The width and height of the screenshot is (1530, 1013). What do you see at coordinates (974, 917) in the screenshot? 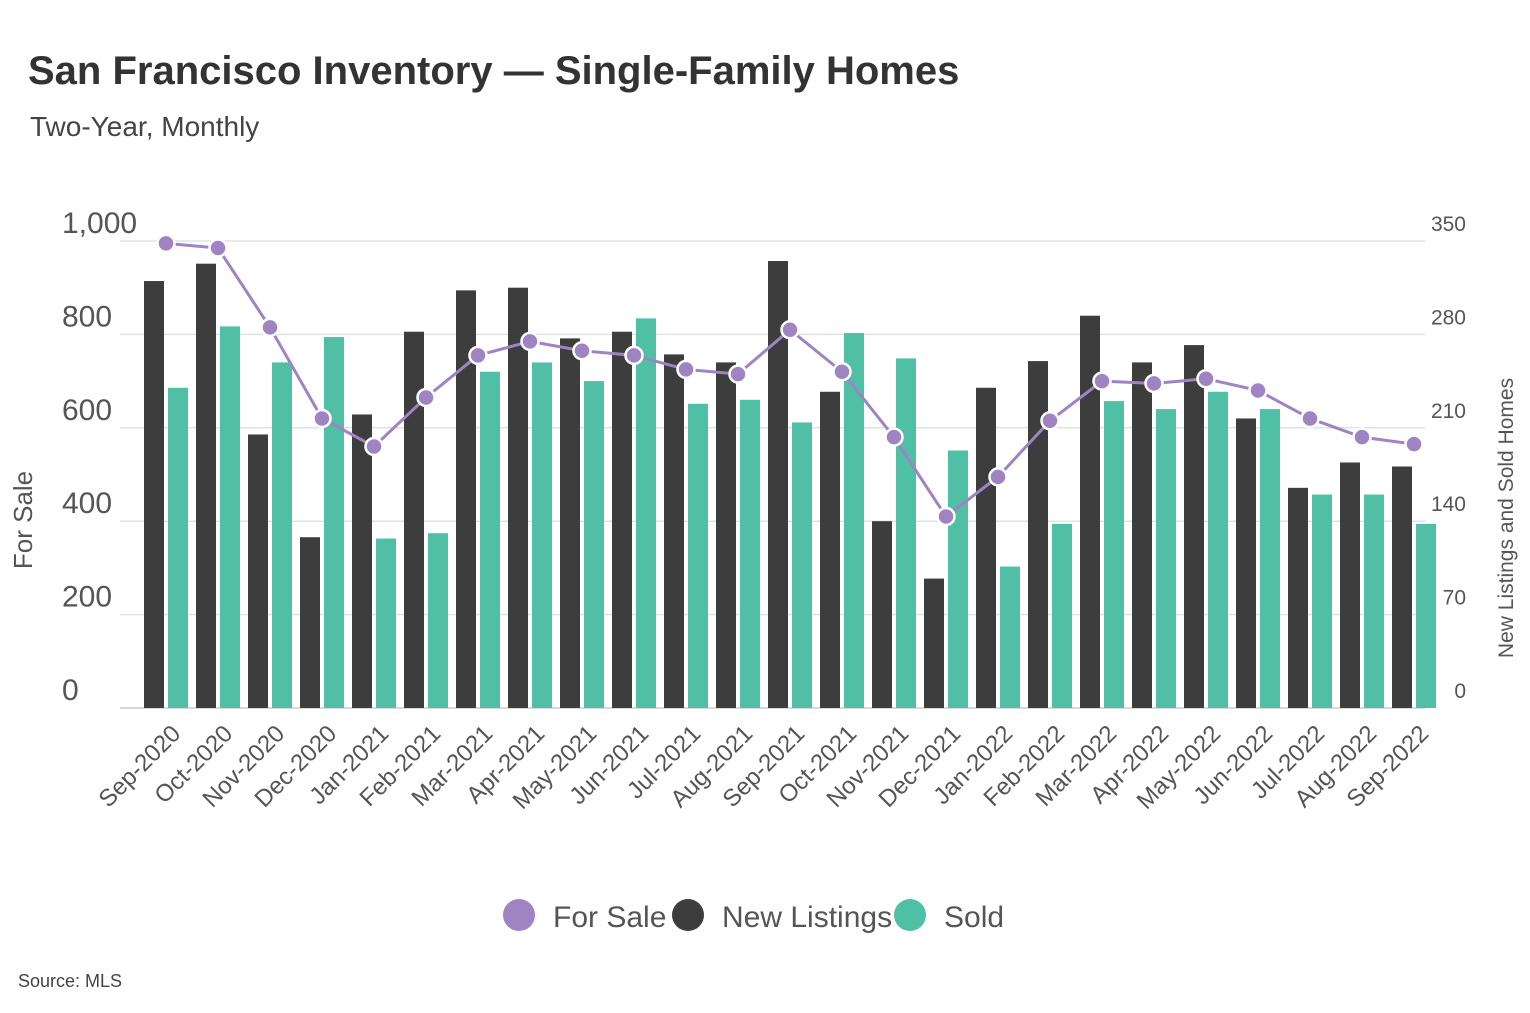
I see `legend-label-sold: Sold` at bounding box center [974, 917].